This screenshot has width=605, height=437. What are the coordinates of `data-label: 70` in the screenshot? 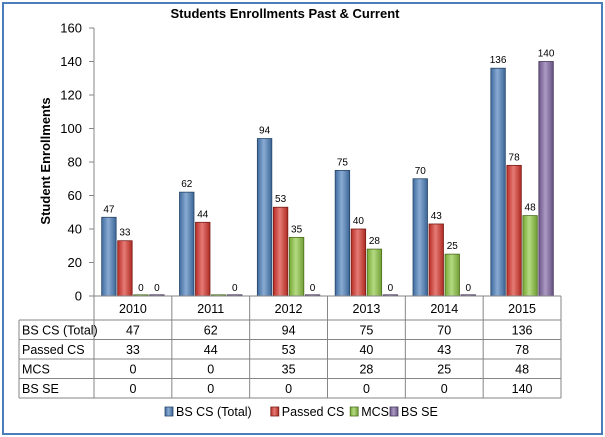 It's located at (421, 171).